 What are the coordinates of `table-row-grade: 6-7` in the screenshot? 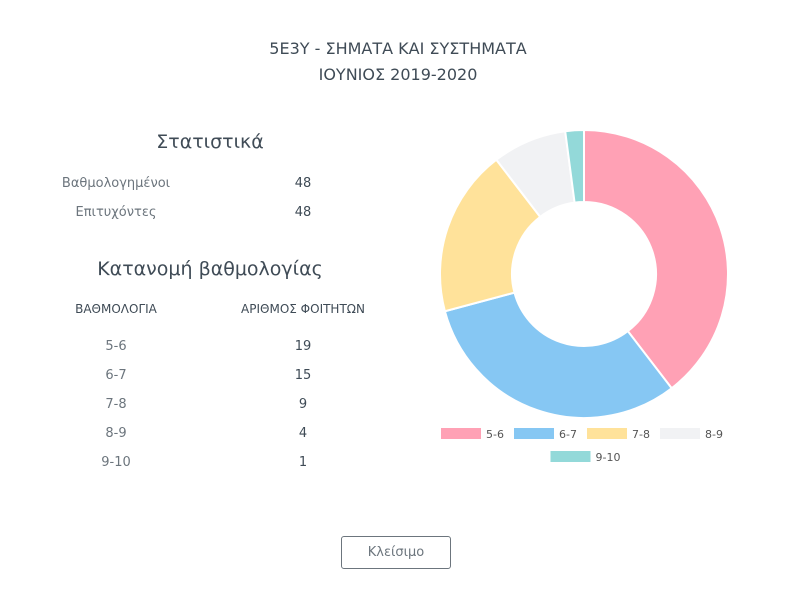 It's located at (116, 375).